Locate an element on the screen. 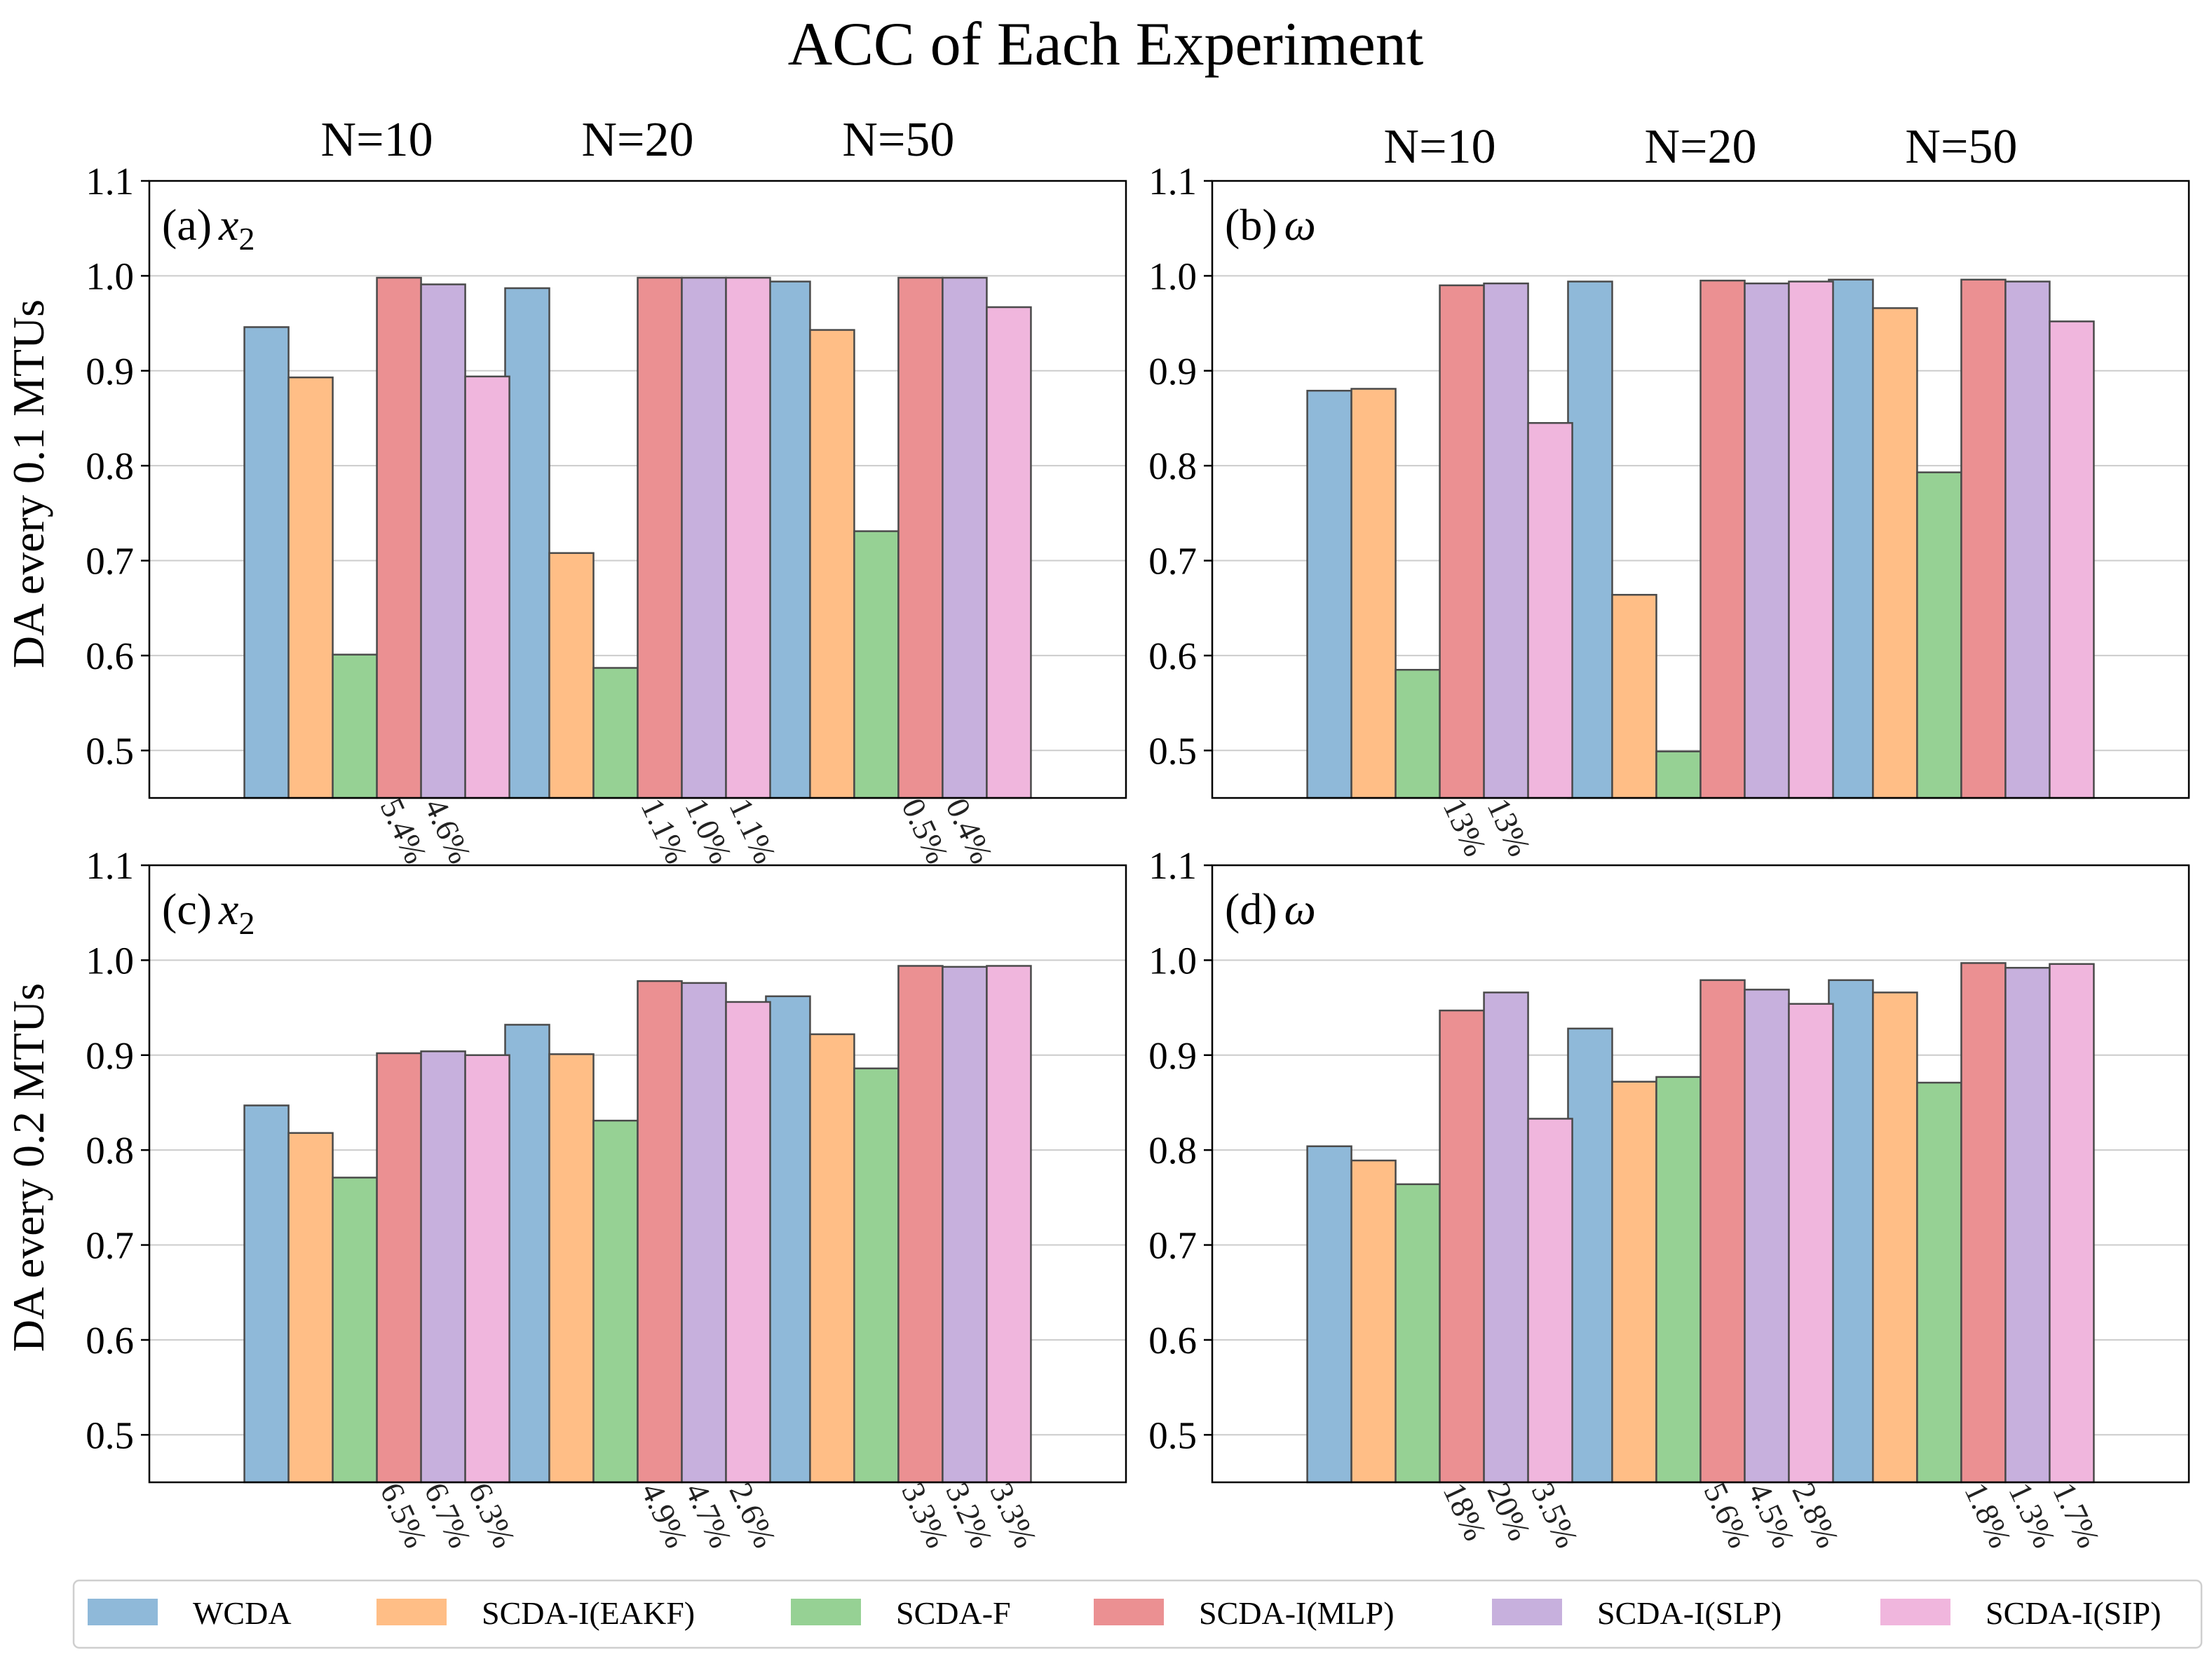 The height and width of the screenshot is (1659, 2212). legend-entry: SCDA-I(MLP) is located at coordinates (1297, 1613).